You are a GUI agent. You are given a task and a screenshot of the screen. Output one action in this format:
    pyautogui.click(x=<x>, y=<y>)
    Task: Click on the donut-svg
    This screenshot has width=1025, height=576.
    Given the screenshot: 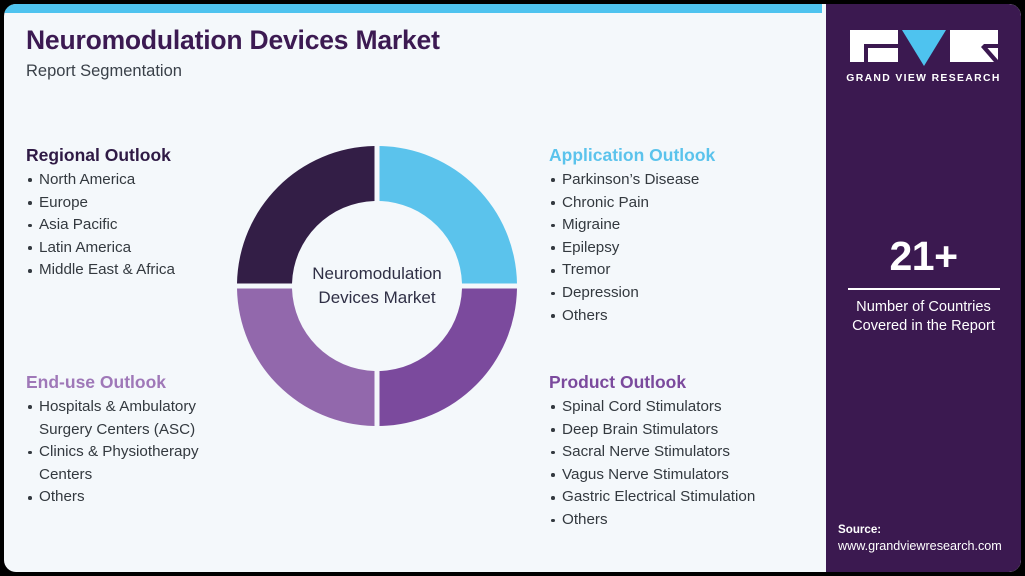 What is the action you would take?
    pyautogui.click(x=377, y=286)
    